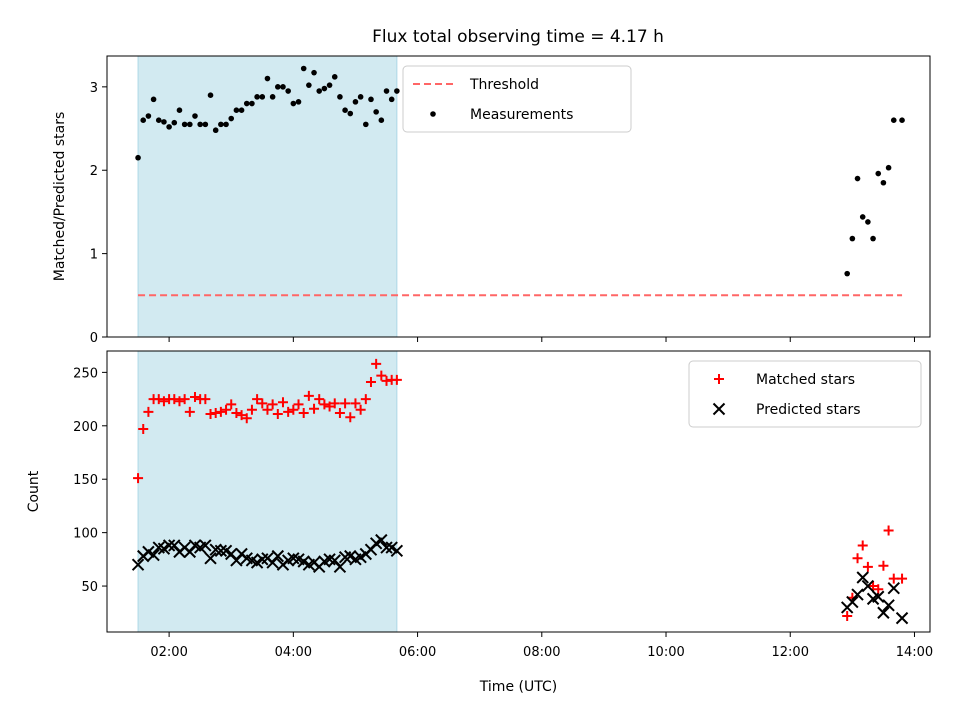 The width and height of the screenshot is (960, 720). I want to click on chart-title: Flux total observing time = 4.17 h, so click(518, 37).